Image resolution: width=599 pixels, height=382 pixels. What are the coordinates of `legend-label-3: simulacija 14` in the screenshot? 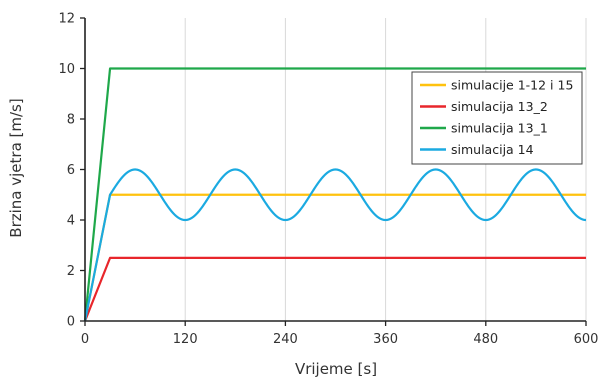 It's located at (492, 149).